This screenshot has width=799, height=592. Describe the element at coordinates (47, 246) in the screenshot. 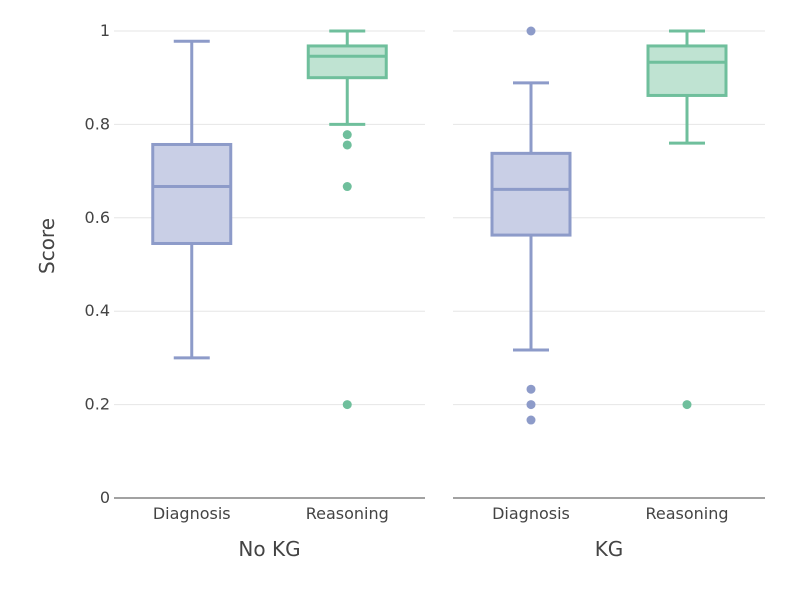

I see `y-axis-title: Score` at that location.